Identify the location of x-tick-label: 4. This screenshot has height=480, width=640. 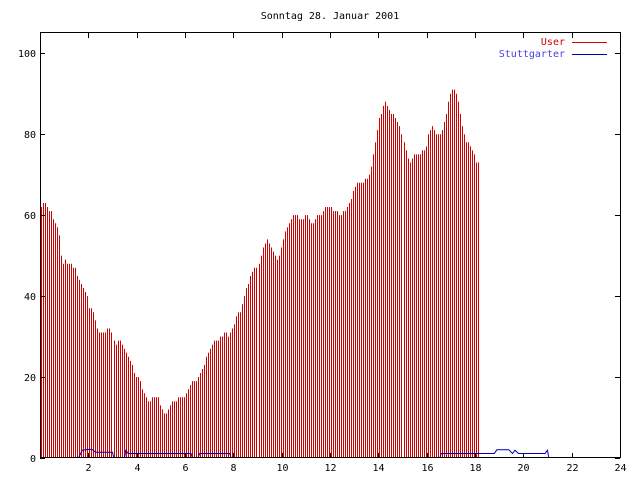
(137, 468).